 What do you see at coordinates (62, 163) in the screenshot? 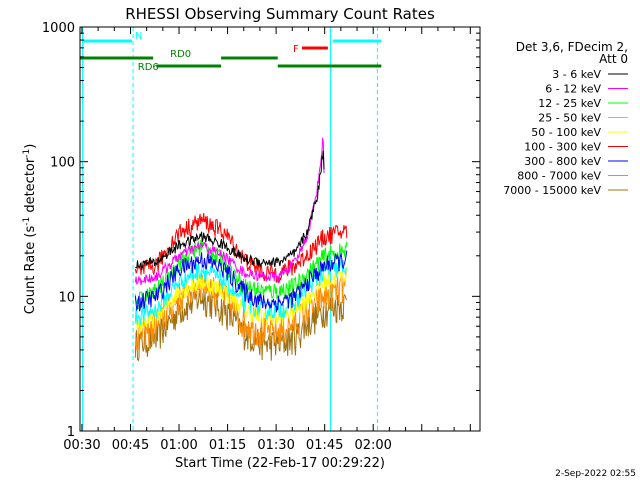
I see `y-tick-label: 100` at bounding box center [62, 163].